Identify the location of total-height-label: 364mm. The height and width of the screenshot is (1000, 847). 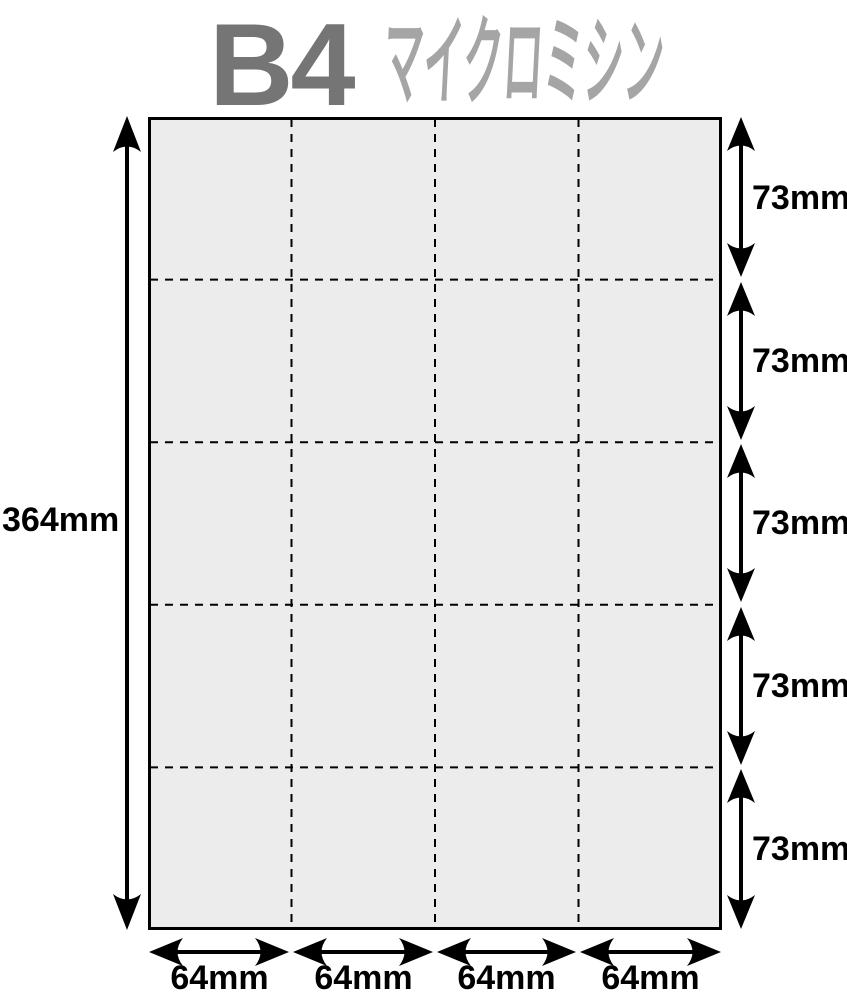
(61, 520).